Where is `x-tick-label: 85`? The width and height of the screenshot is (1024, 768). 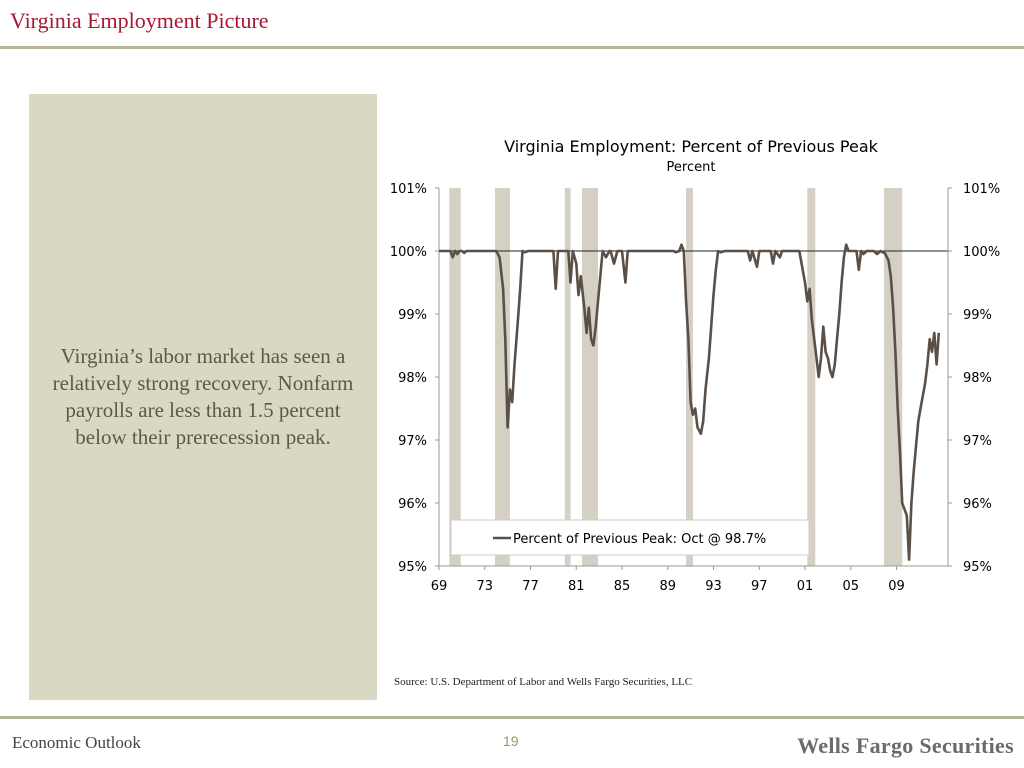 x-tick-label: 85 is located at coordinates (622, 586).